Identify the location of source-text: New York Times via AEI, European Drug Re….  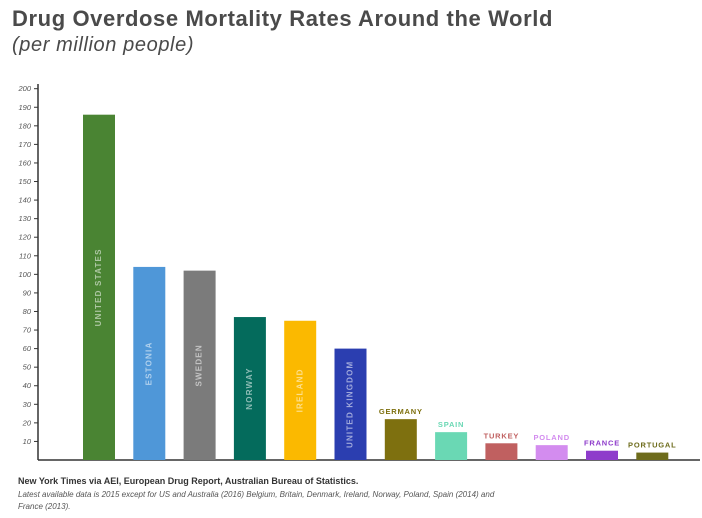
(188, 481).